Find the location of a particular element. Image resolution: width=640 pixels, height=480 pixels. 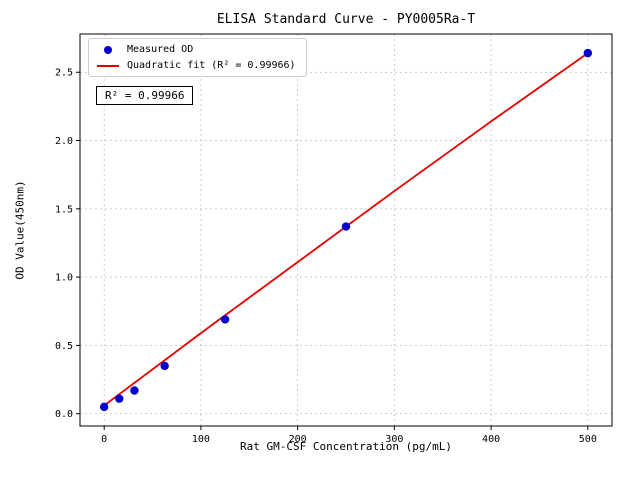

y-tick-label: 1.0 is located at coordinates (64, 278).